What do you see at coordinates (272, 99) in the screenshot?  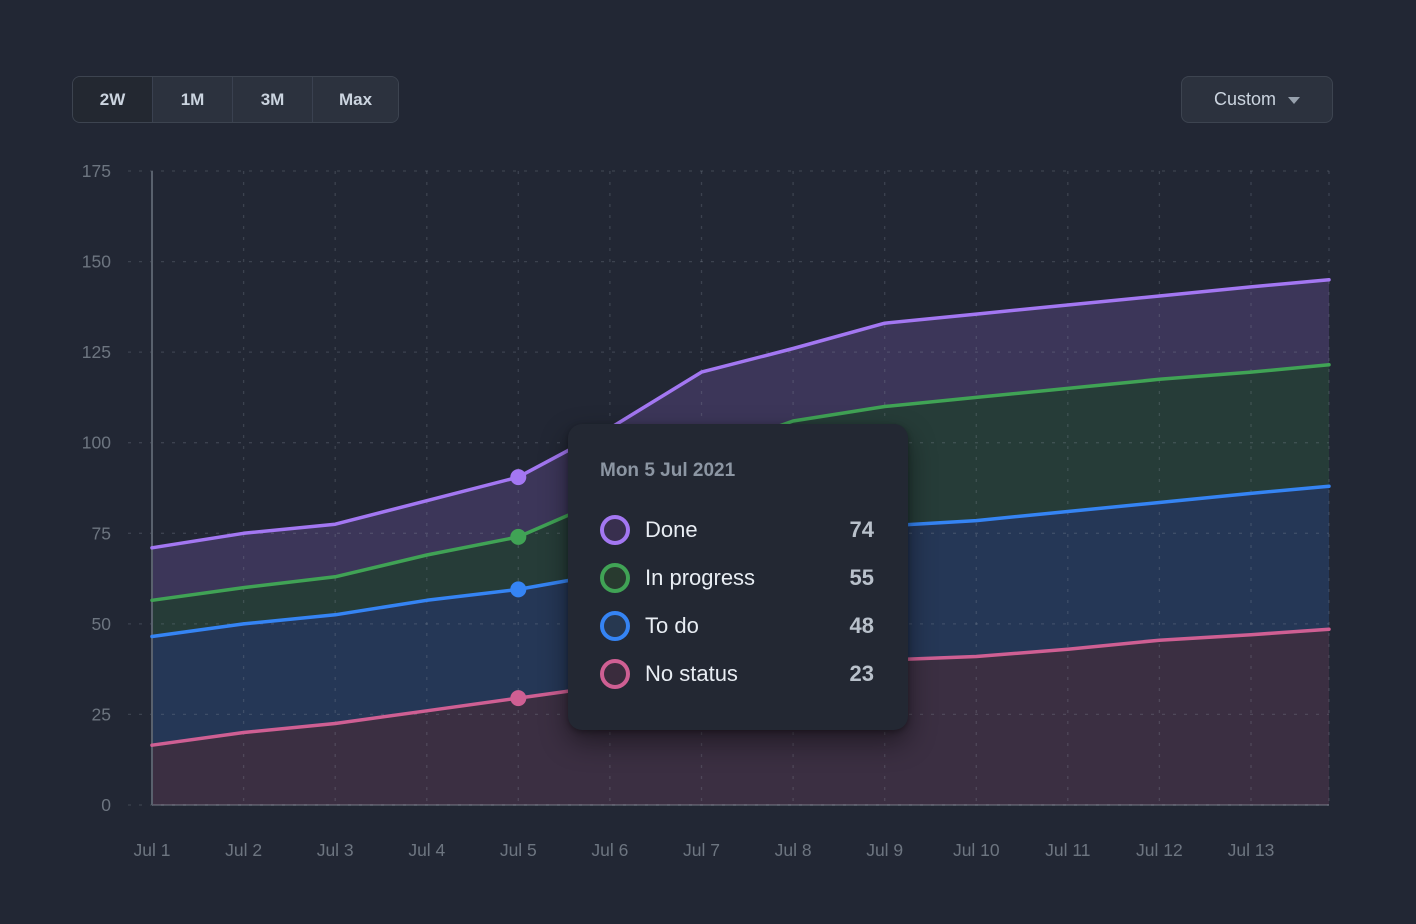 I see `range-button-3m: 3M` at bounding box center [272, 99].